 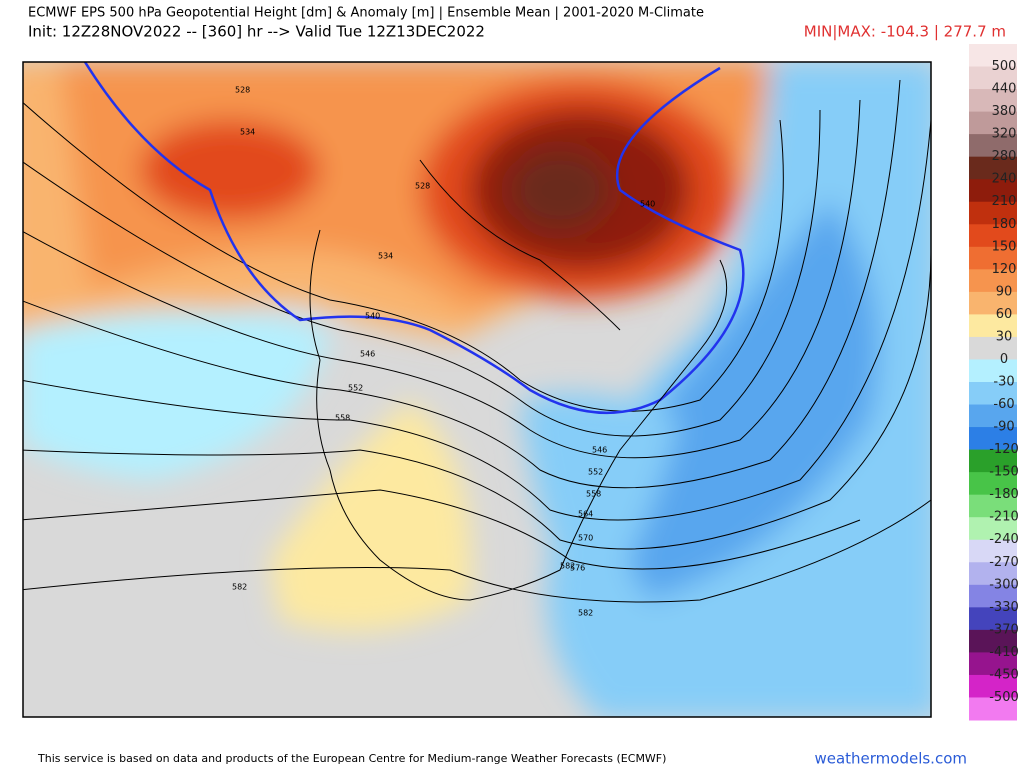 What do you see at coordinates (585, 538) in the screenshot?
I see `contour-label: 570` at bounding box center [585, 538].